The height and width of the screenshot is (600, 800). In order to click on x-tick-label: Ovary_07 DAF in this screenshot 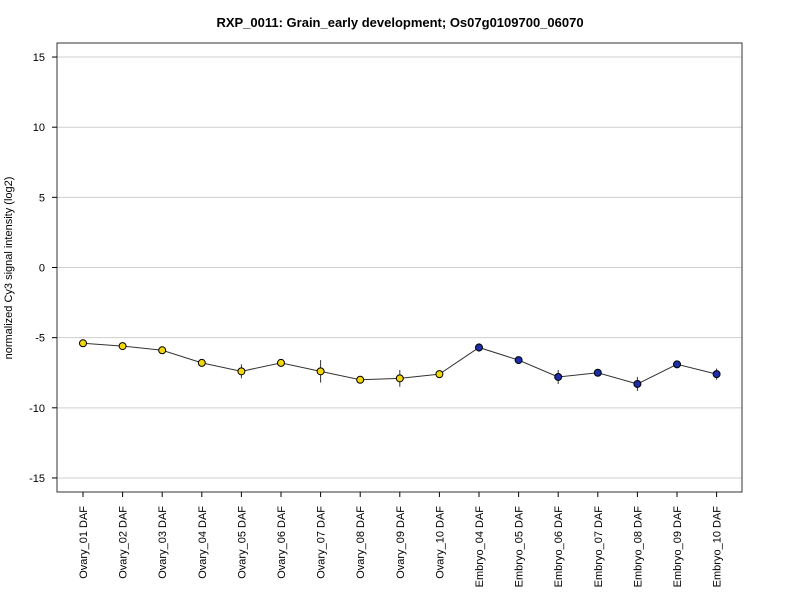, I will do `click(322, 542)`.